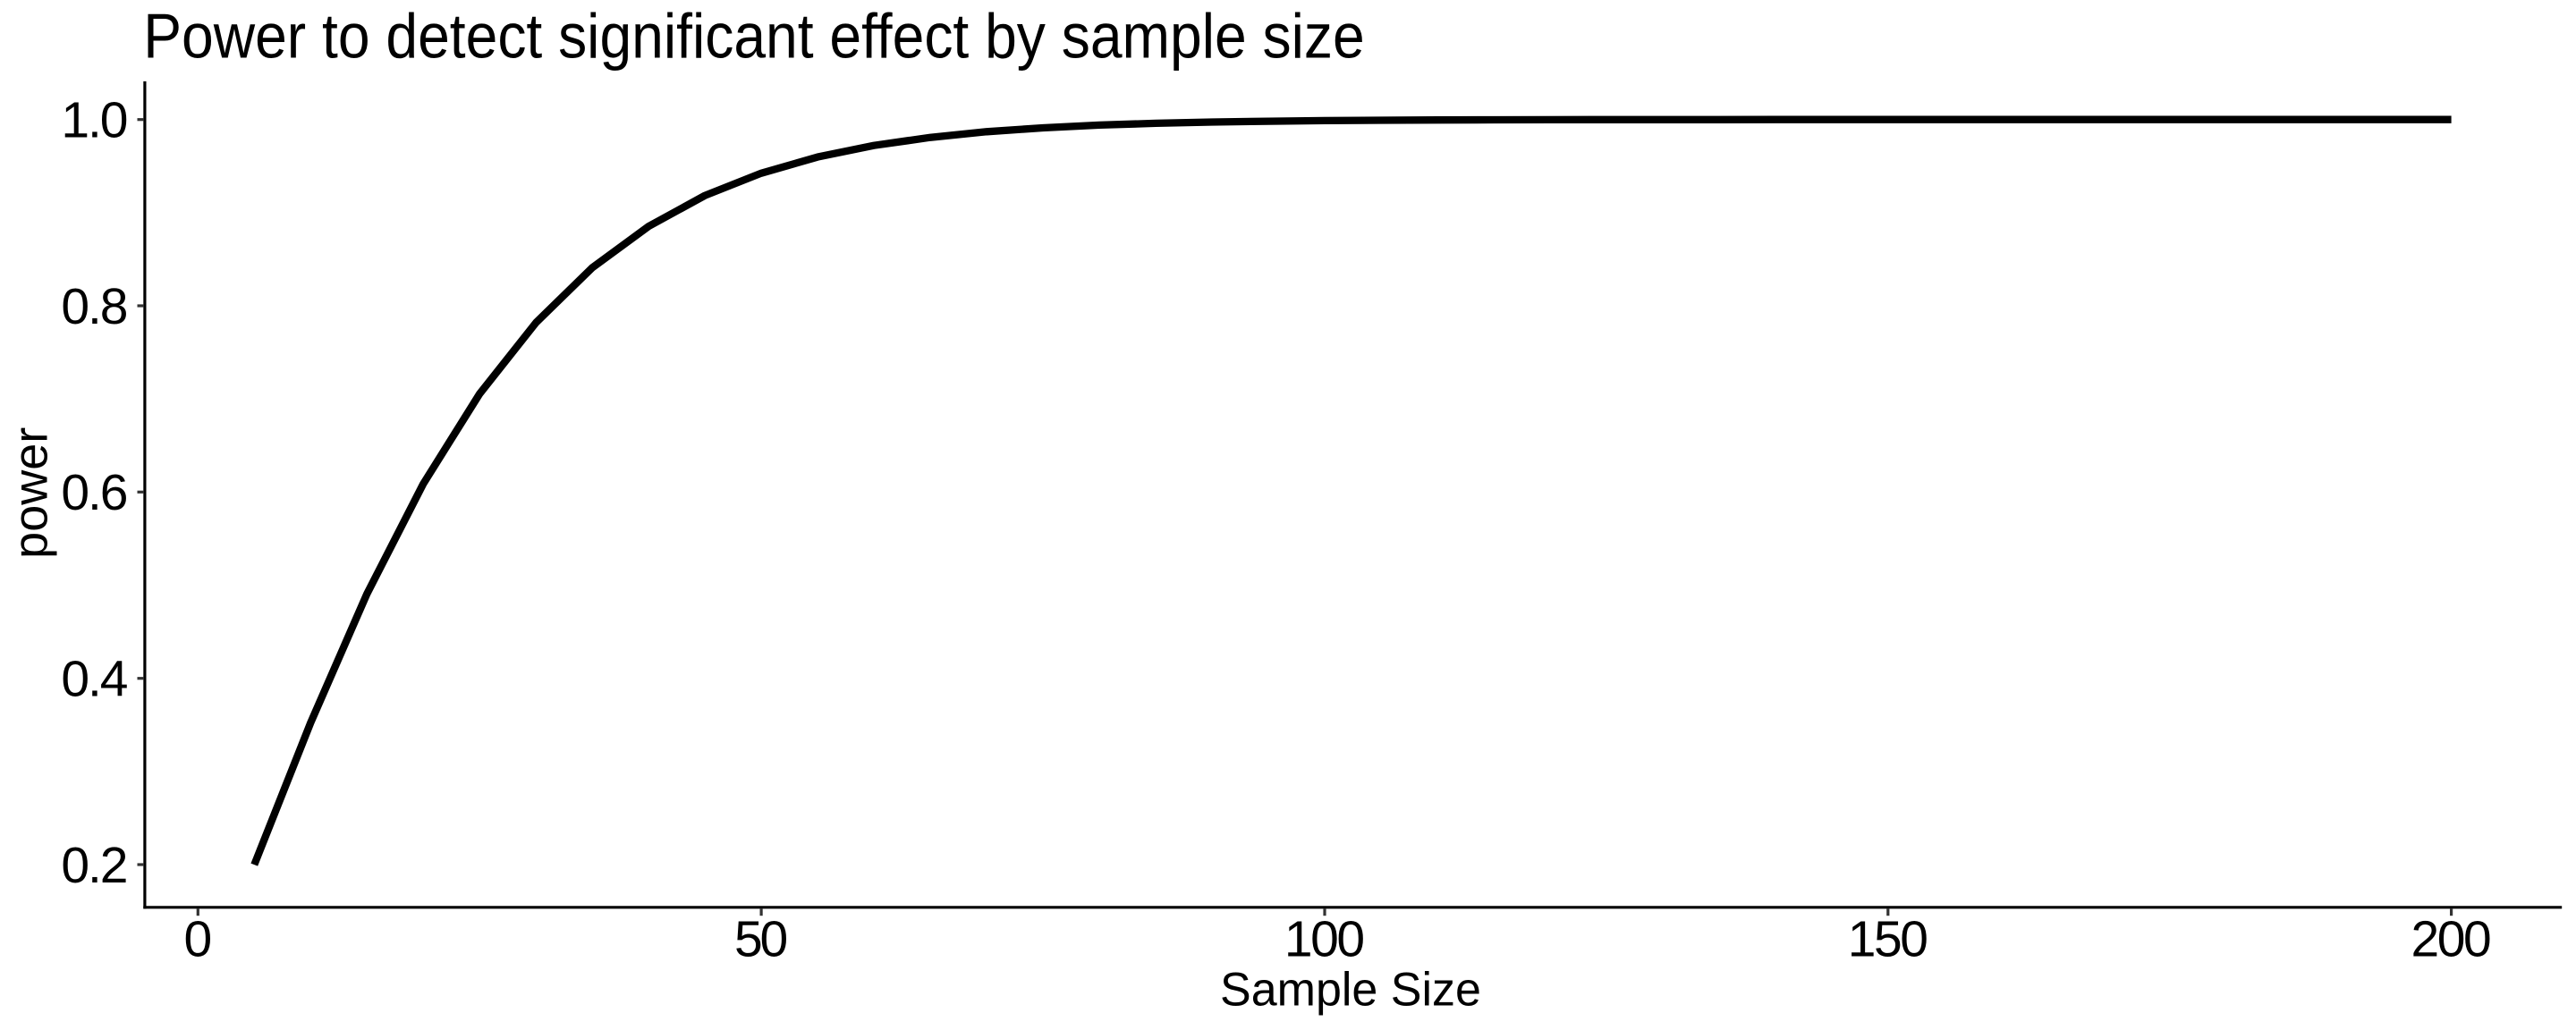  Describe the element at coordinates (1350, 989) in the screenshot. I see `svg-text: Sample Size` at that location.